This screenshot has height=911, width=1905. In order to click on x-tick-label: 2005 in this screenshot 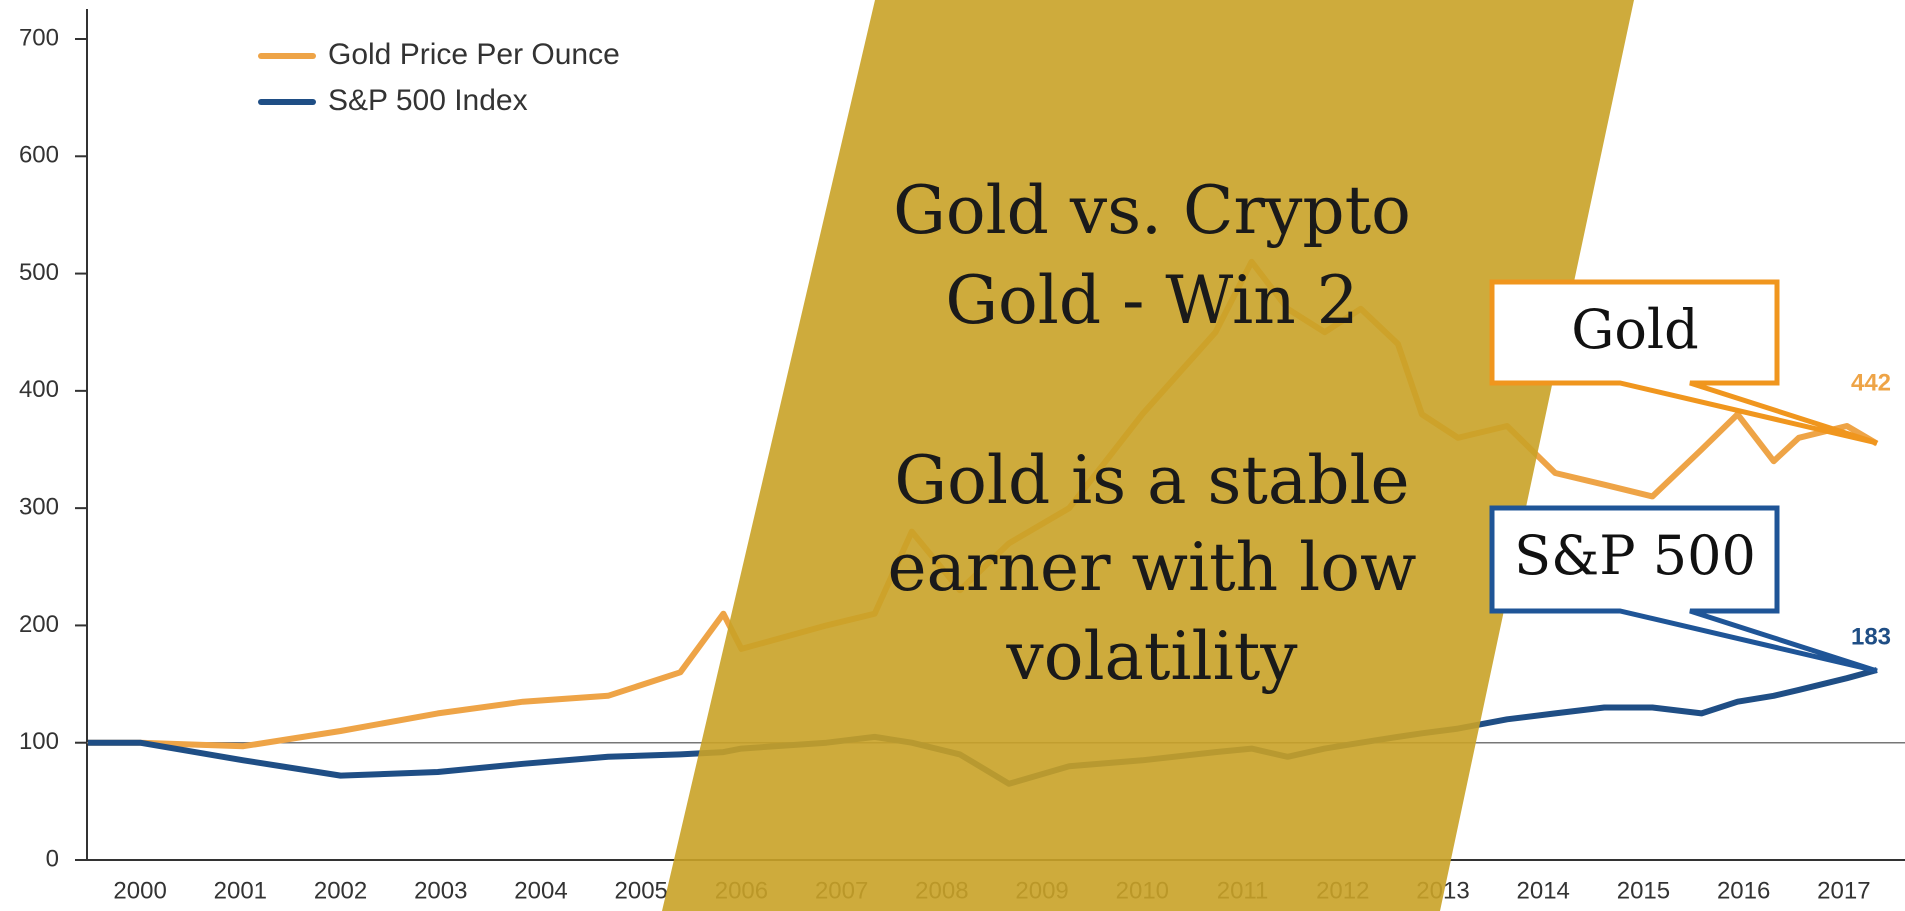, I will do `click(641, 890)`.